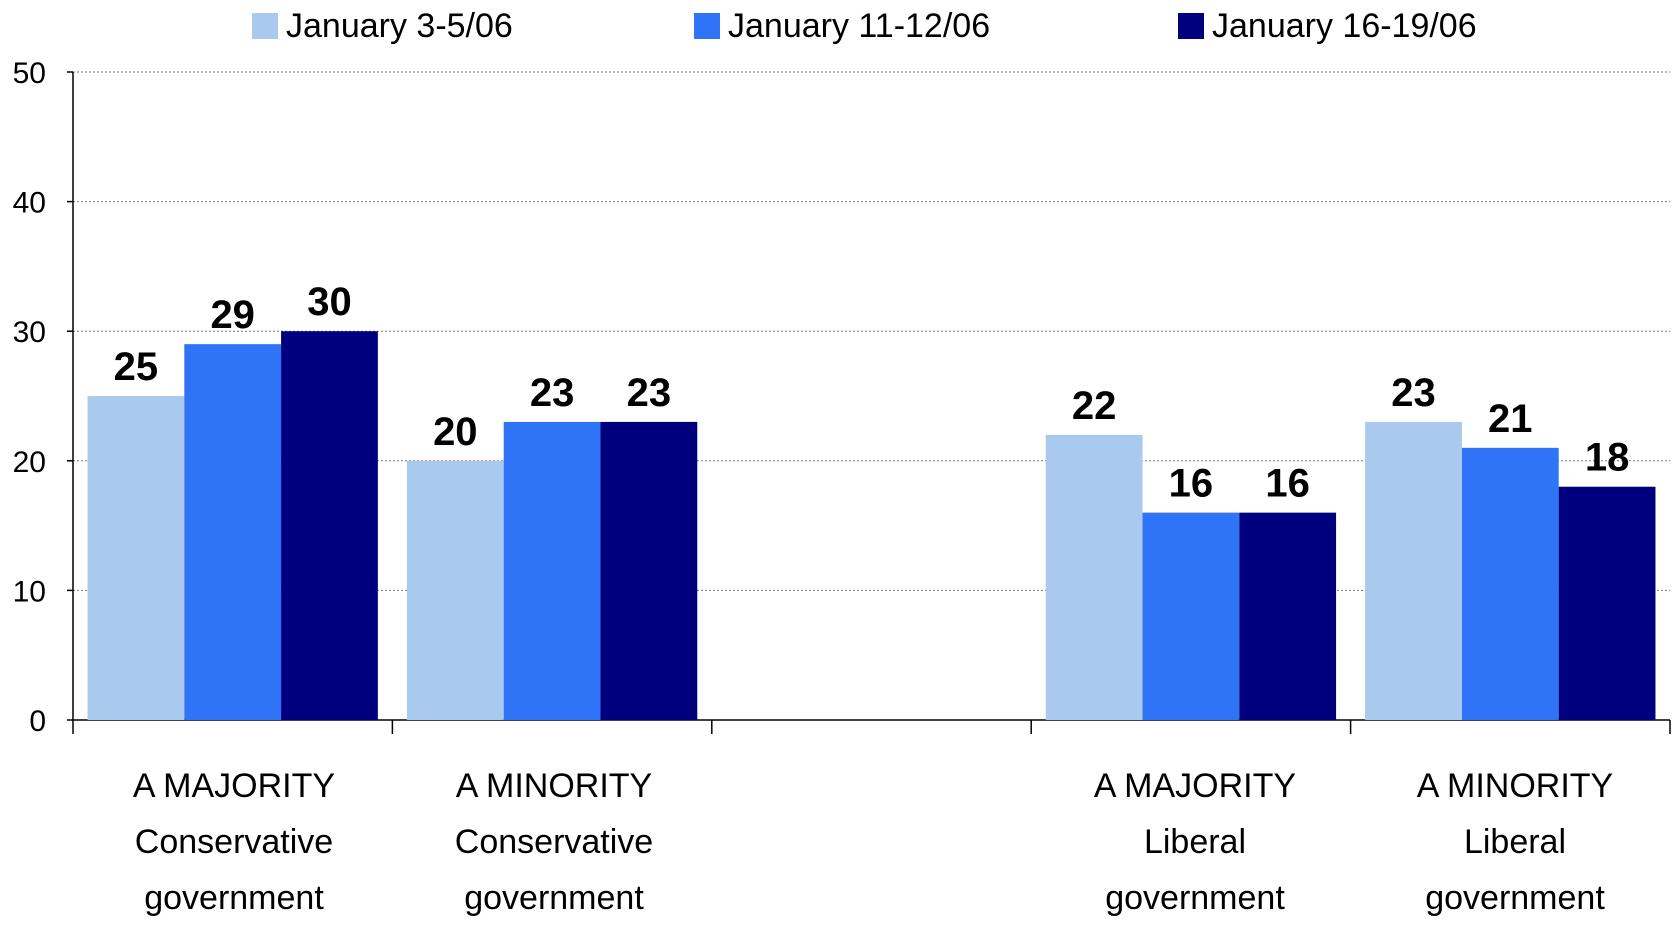 This screenshot has width=1677, height=926. What do you see at coordinates (1195, 898) in the screenshot?
I see `category-label-4-line-3: government` at bounding box center [1195, 898].